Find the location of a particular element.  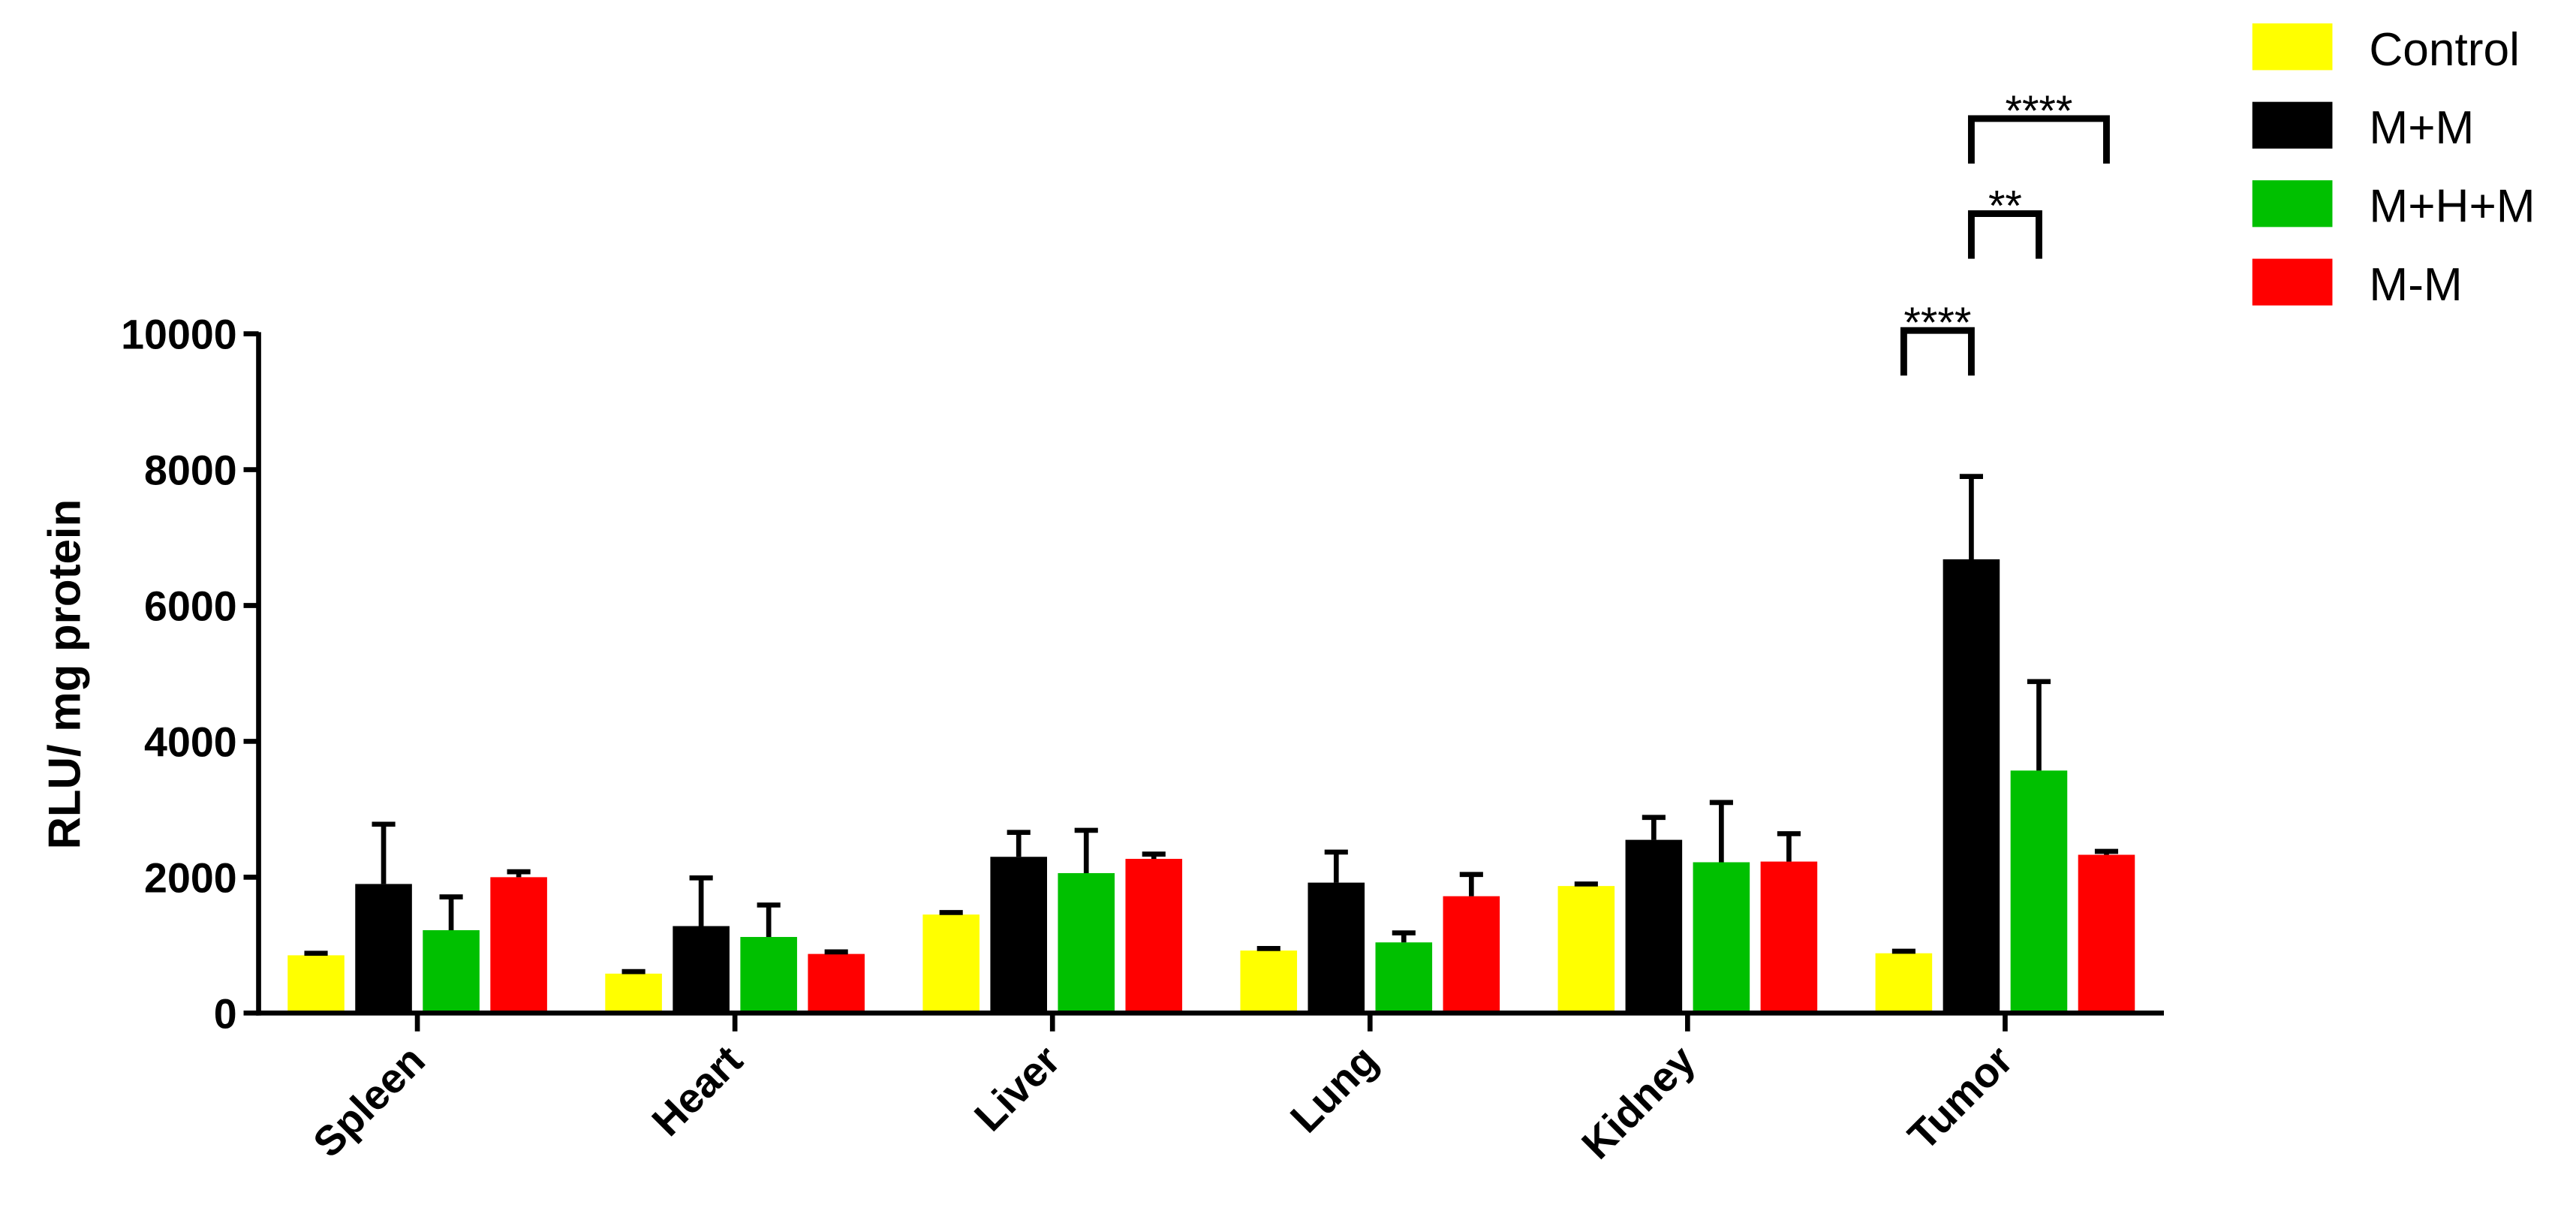

legend-label: Control is located at coordinates (2444, 50).